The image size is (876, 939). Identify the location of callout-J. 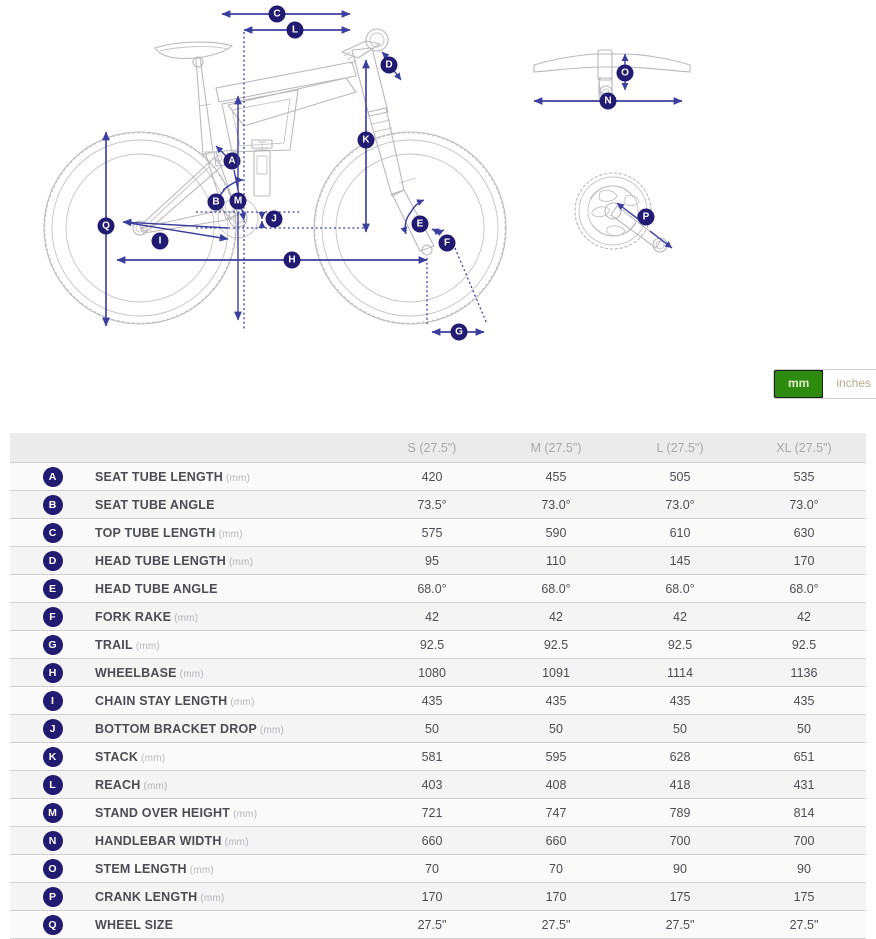
(274, 219).